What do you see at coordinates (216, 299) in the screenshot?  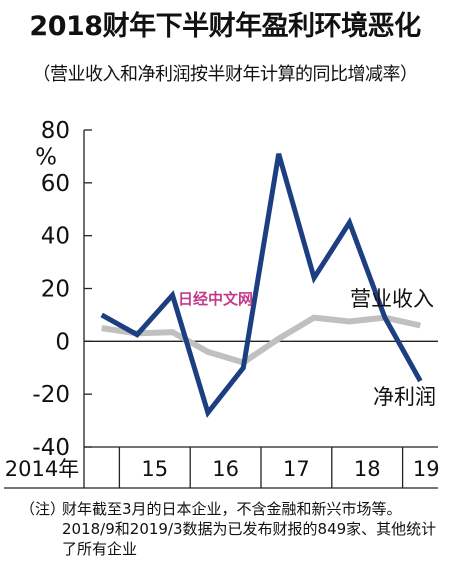 I see `watermark-logo: 日经中文网` at bounding box center [216, 299].